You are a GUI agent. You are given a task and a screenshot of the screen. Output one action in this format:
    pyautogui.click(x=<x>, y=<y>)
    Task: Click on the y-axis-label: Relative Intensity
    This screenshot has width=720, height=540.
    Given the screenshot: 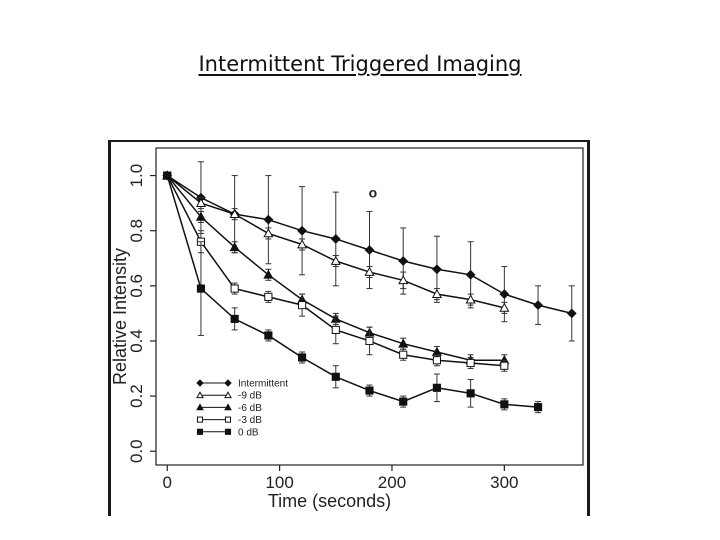 What is the action you would take?
    pyautogui.click(x=120, y=316)
    